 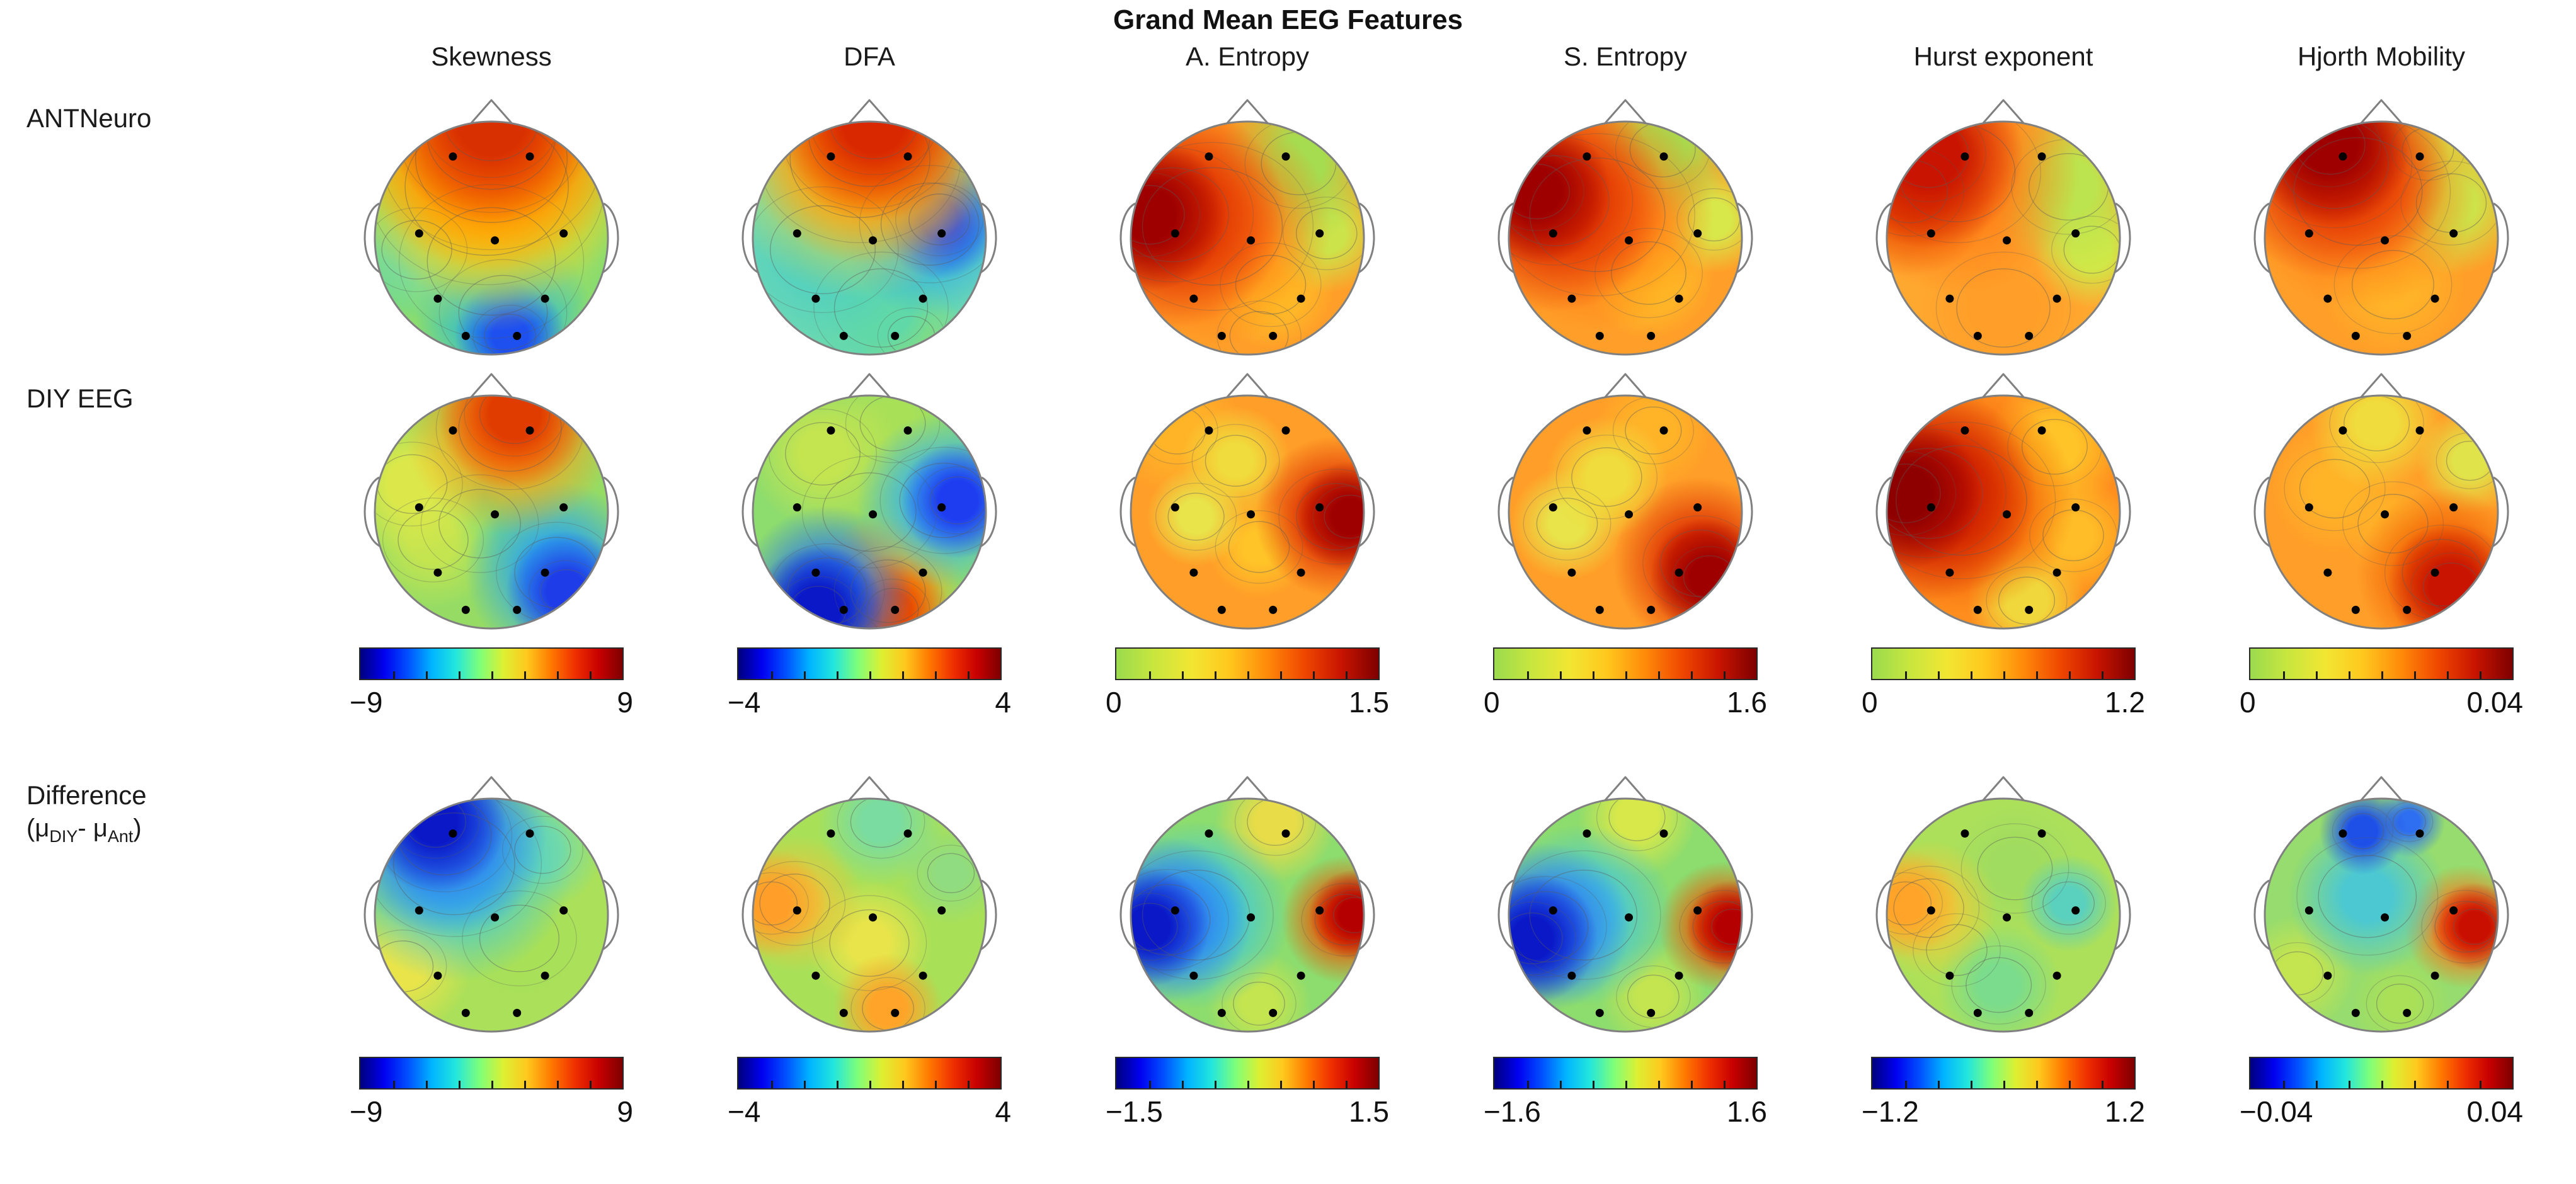 What do you see at coordinates (74, 806) in the screenshot?
I see `row-label-difference: Difference (μDIY- μAnt)` at bounding box center [74, 806].